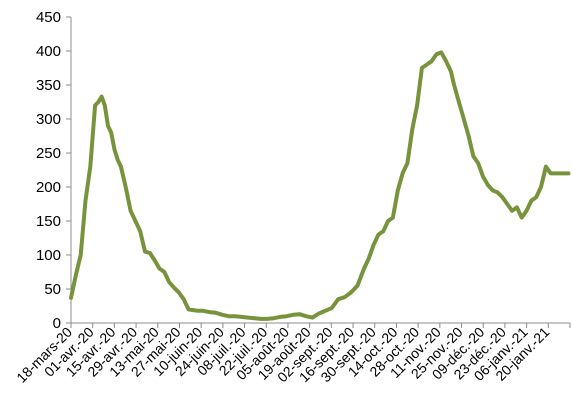 The height and width of the screenshot is (400, 572). Describe the element at coordinates (48, 187) in the screenshot. I see `y-tick-label: 200` at that location.